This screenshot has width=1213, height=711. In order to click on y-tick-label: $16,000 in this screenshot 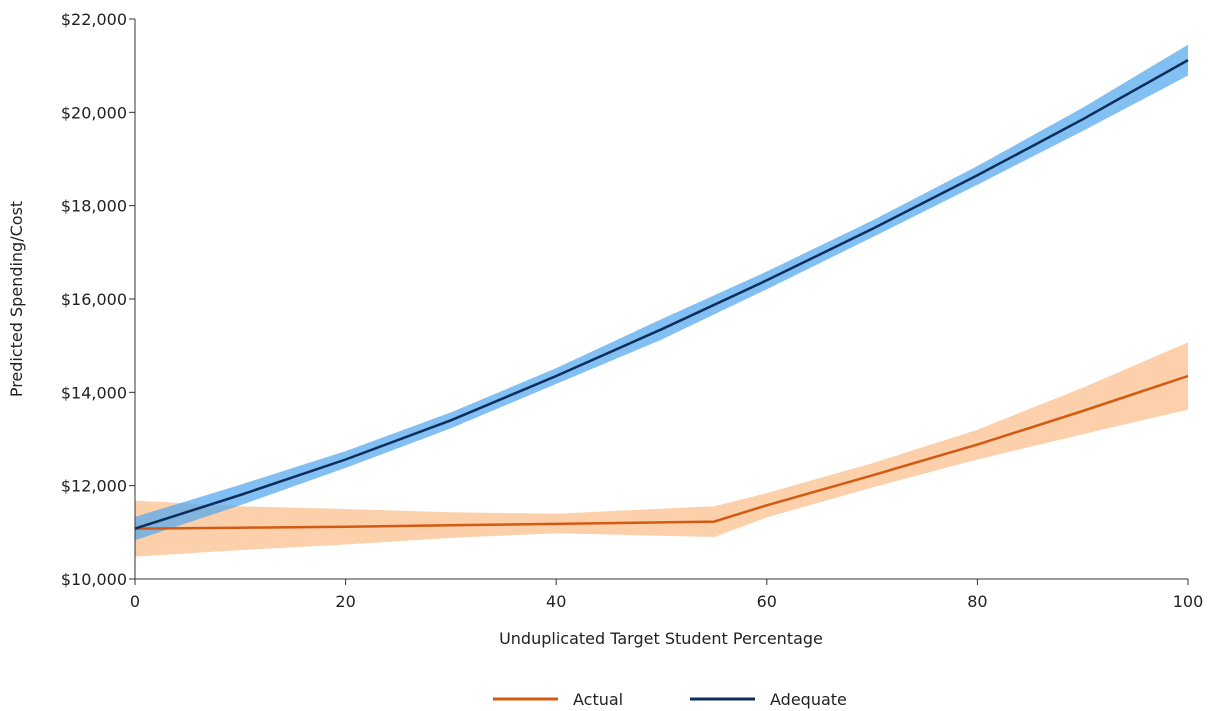, I will do `click(94, 299)`.